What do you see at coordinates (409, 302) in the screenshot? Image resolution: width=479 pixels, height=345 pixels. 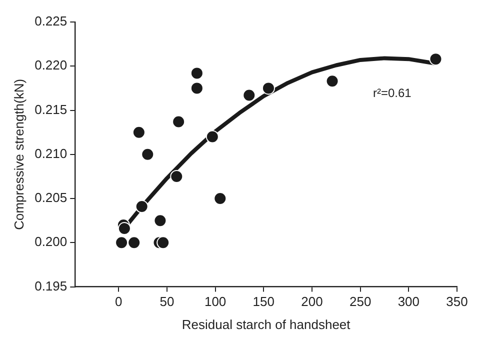 I see `x-tick-label: 300` at bounding box center [409, 302].